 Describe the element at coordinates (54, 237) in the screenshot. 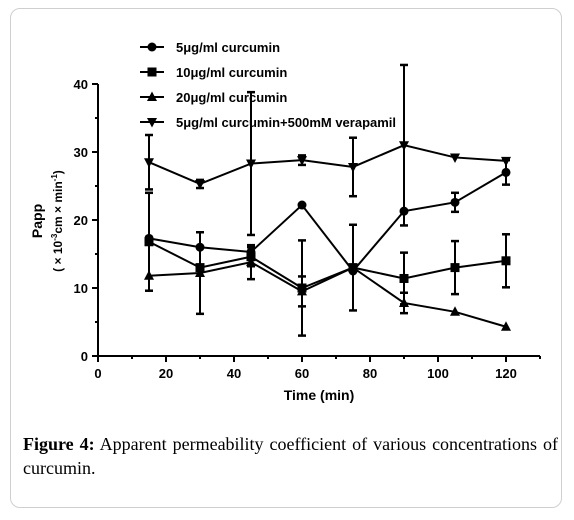

I see `y-units-exp-1: -3` at that location.